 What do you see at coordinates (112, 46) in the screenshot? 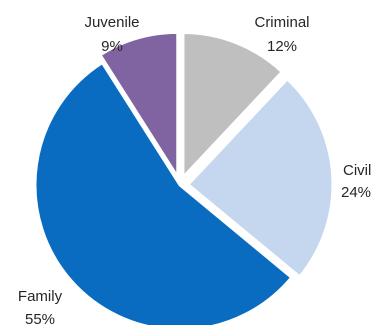
I see `slice-value-juvenile: 9%` at bounding box center [112, 46].